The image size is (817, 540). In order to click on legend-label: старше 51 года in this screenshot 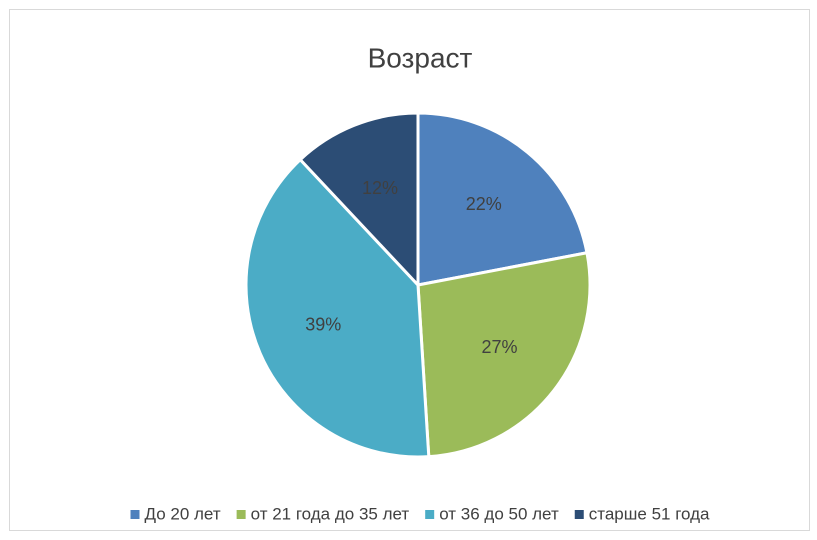, I will do `click(649, 513)`.